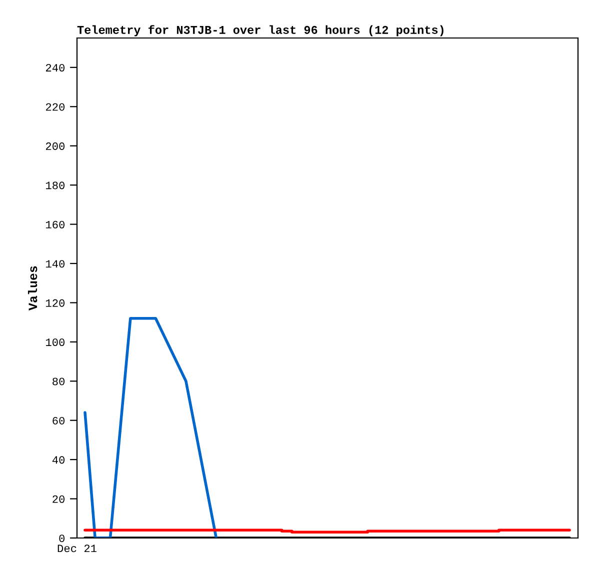  I want to click on y-tick-label: 60, so click(58, 420).